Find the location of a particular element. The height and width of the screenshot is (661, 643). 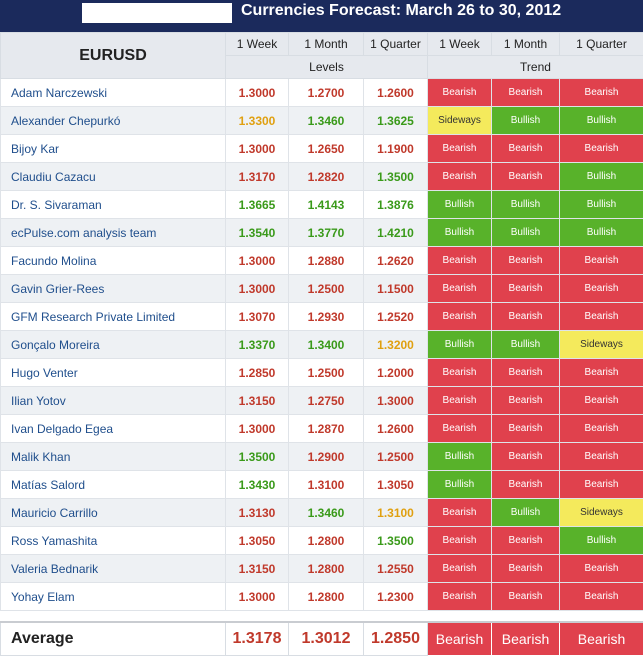

level-value: 1.2900 is located at coordinates (326, 456).